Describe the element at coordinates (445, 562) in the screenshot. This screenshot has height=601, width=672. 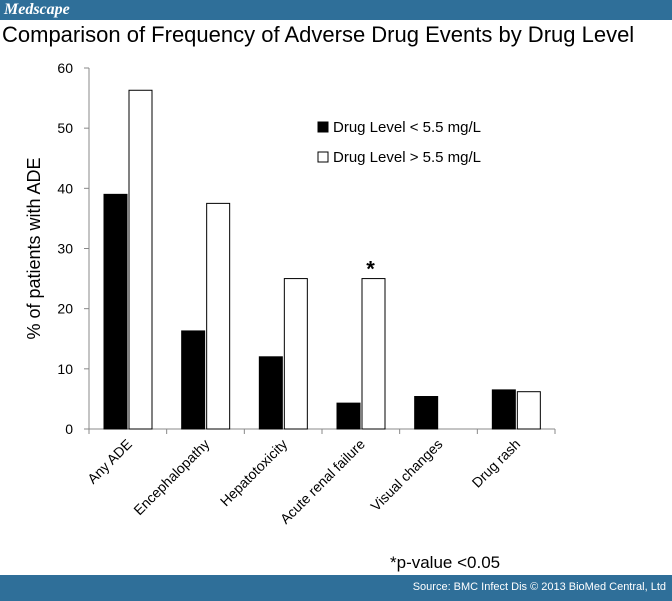
I see `footnote: *p-value <0.05` at that location.